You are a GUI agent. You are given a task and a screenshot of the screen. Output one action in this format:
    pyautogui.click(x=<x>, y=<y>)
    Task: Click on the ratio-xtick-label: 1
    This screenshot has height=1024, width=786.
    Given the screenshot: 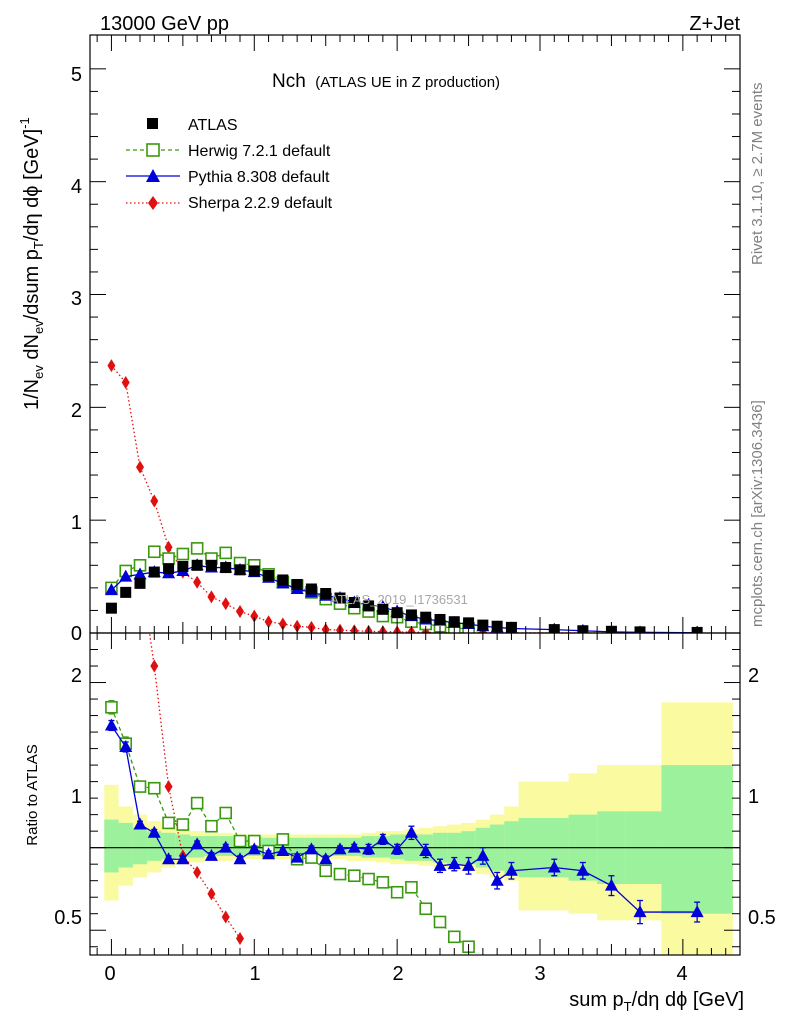 What is the action you would take?
    pyautogui.click(x=254, y=974)
    